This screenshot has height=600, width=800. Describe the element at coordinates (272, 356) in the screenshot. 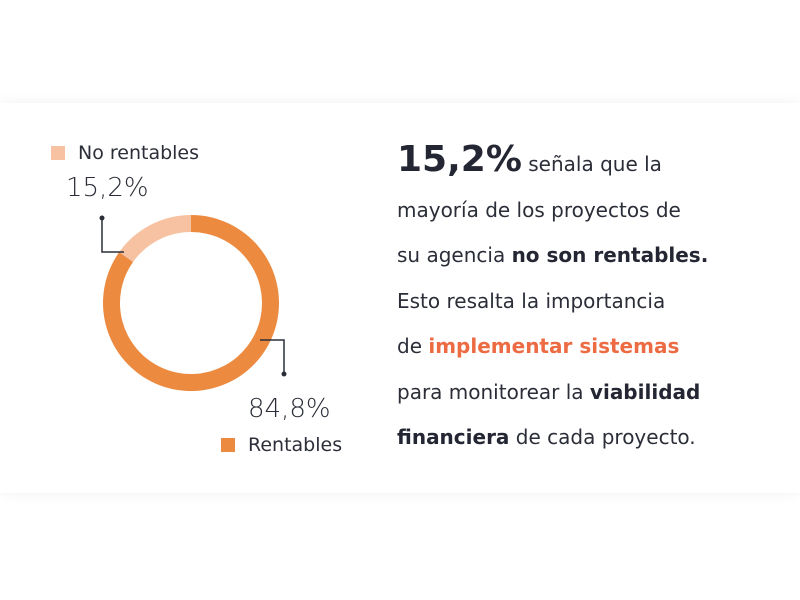

I see `leader-line-rentables` at that location.